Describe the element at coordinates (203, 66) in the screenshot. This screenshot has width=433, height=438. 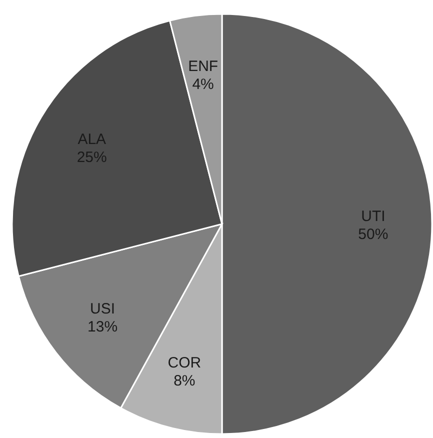
I see `slice-label: ENF` at that location.